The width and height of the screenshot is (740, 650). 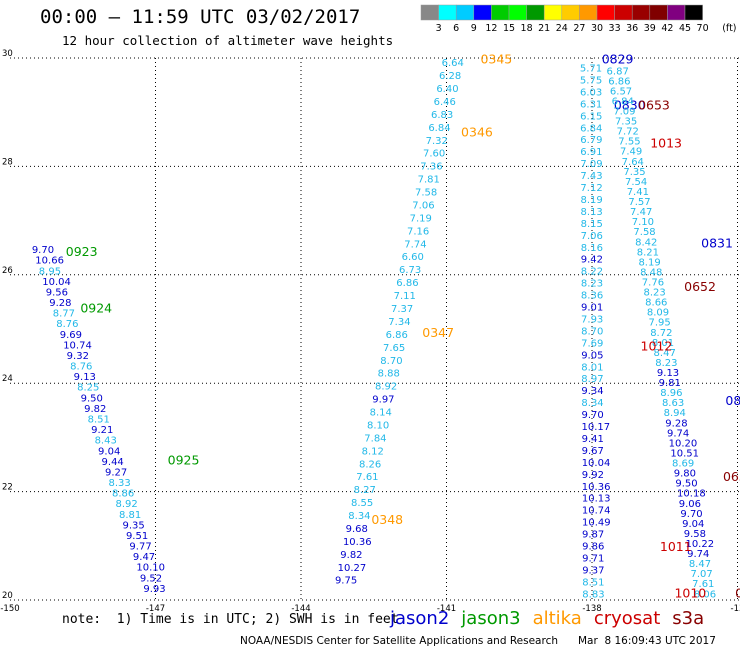 What do you see at coordinates (405, 296) in the screenshot?
I see `data-label: 7.11` at bounding box center [405, 296].